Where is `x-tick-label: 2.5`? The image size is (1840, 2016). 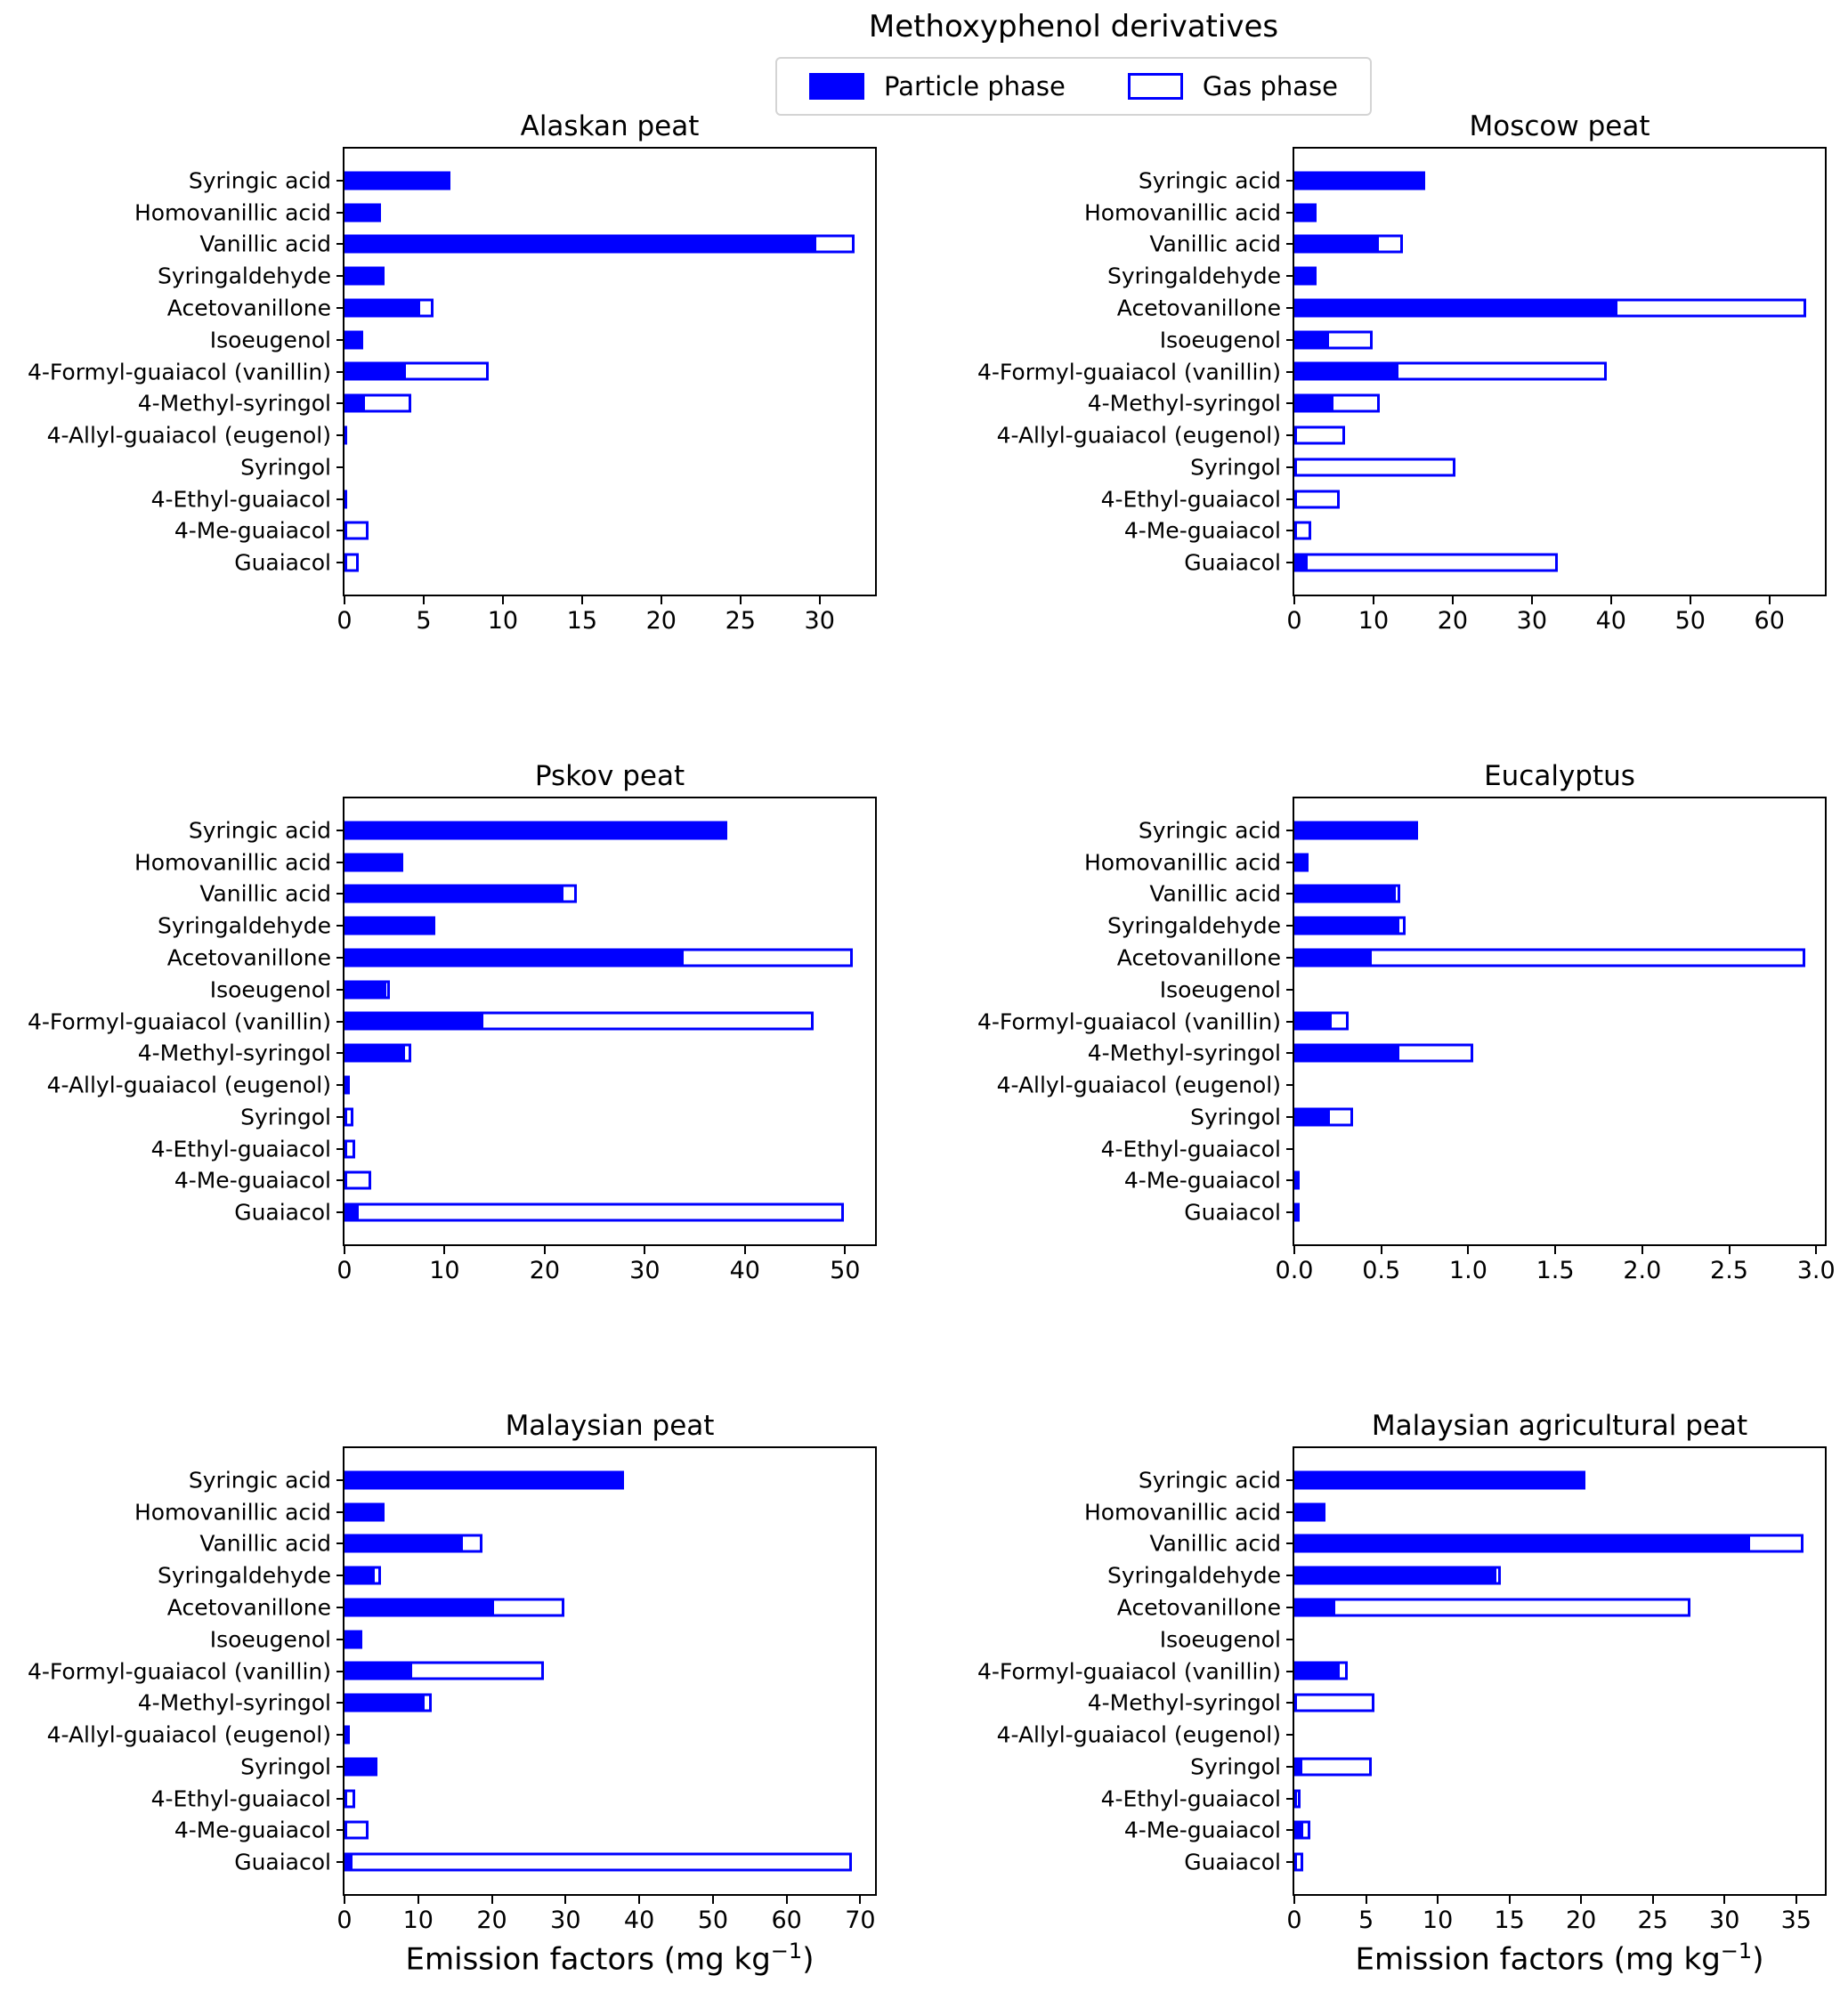 x-tick-label: 2.5 is located at coordinates (1729, 1270).